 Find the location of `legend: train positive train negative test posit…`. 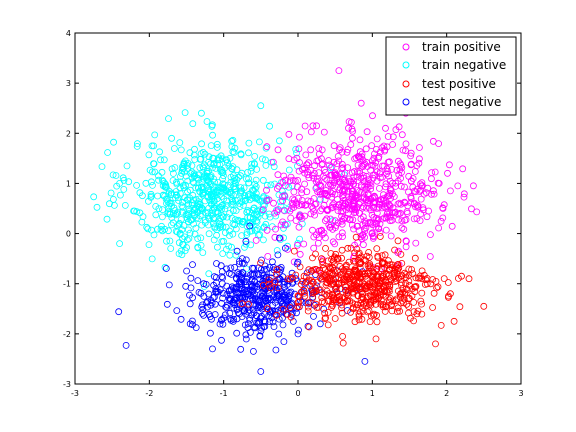

legend: train positive train negative test posit… is located at coordinates (451, 76).